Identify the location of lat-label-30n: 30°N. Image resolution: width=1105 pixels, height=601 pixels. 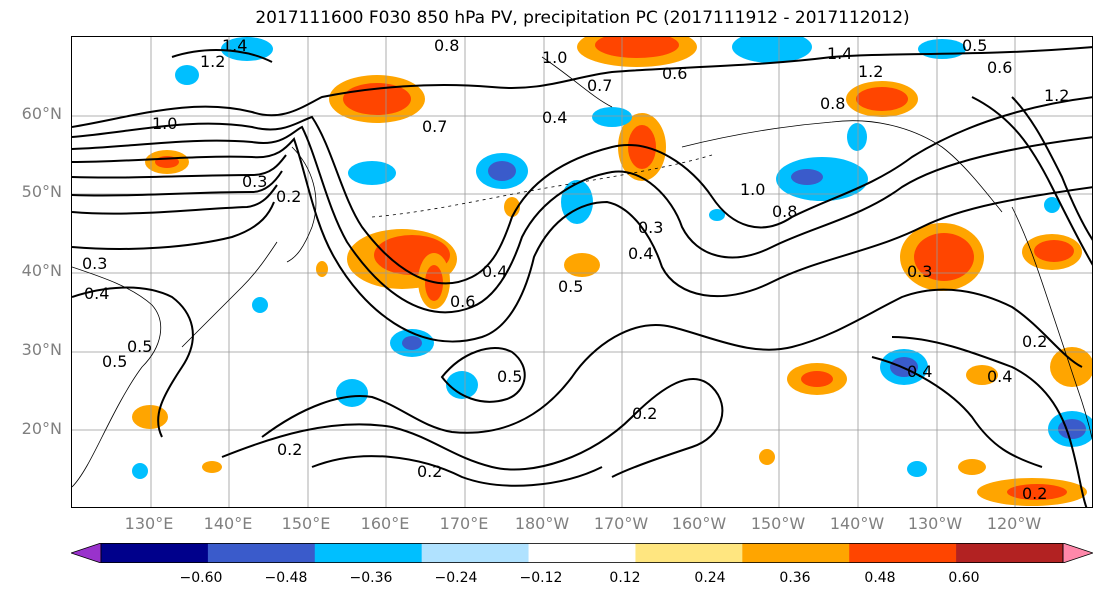
(41, 349).